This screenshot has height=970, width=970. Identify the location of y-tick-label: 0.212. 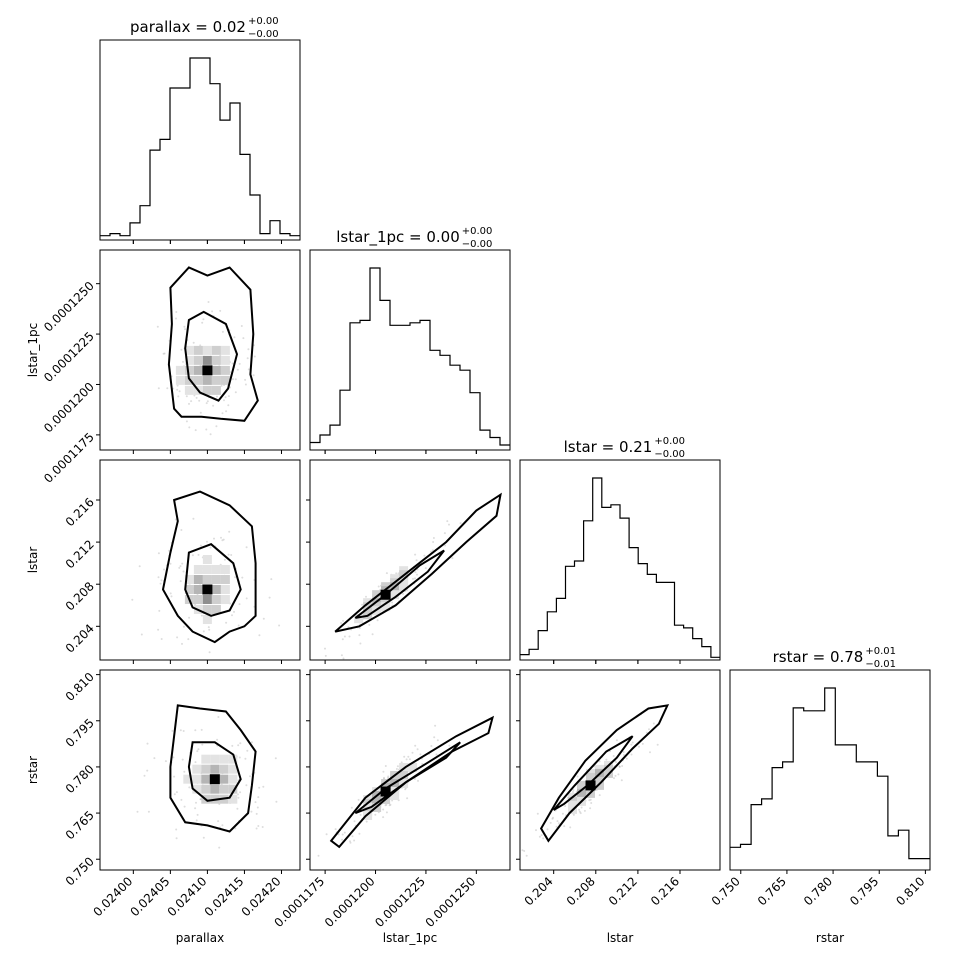
(80, 554).